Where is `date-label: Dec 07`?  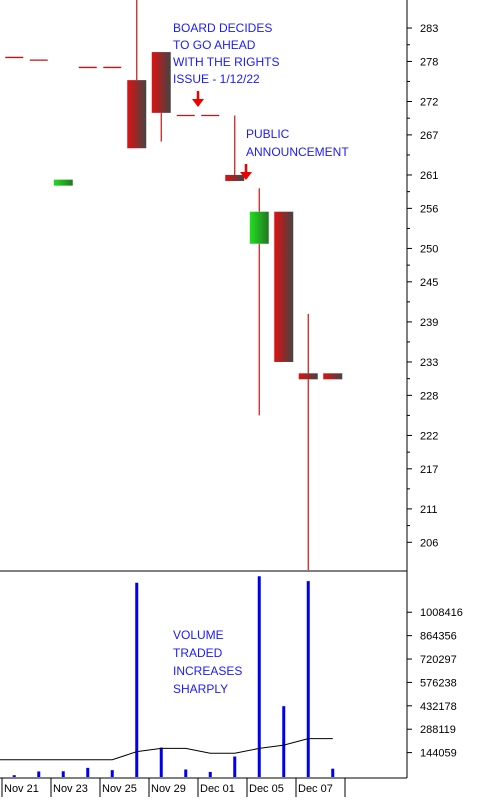
date-label: Dec 07 is located at coordinates (315, 789).